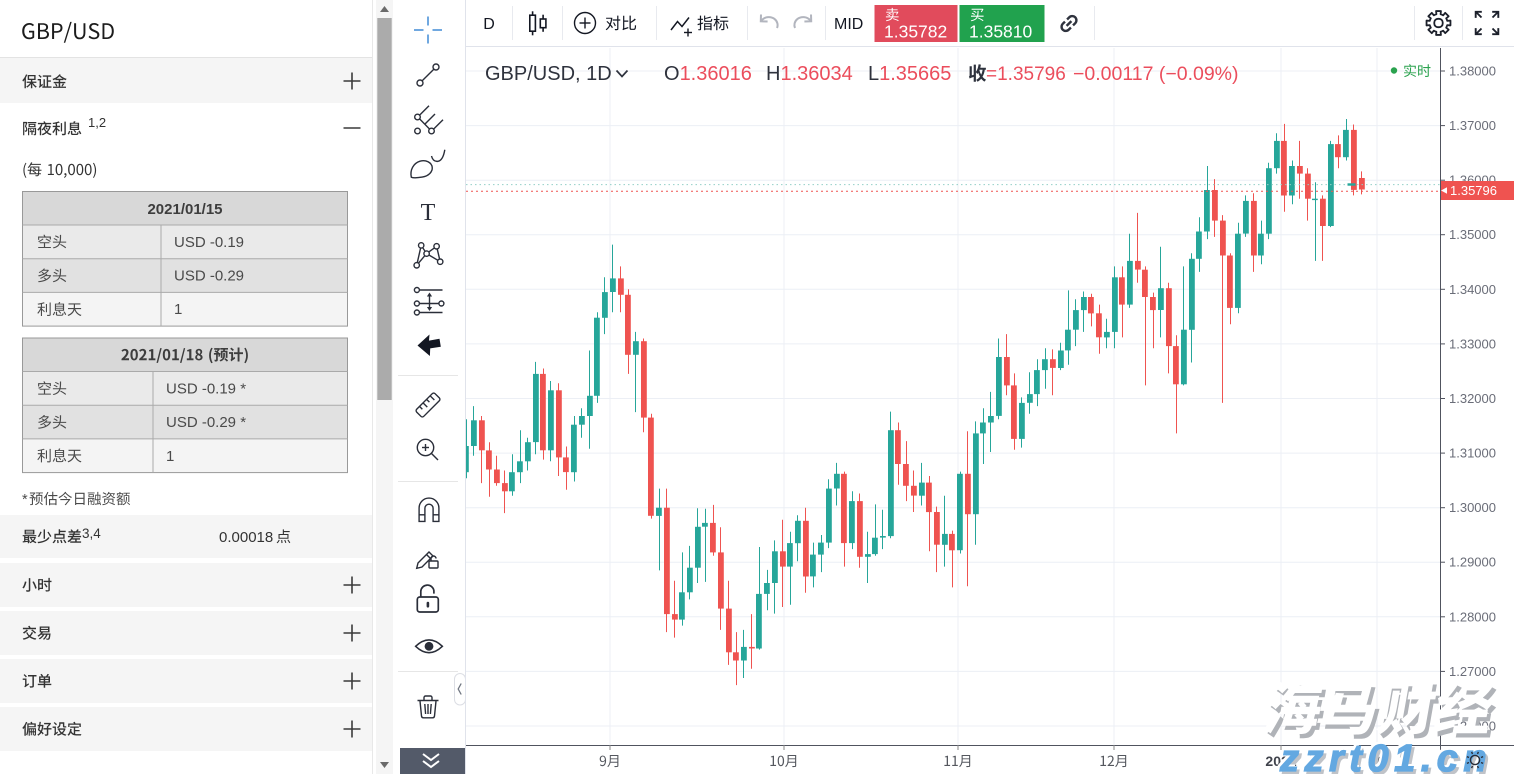 The height and width of the screenshot is (774, 1514). I want to click on svg-text: 1.32000, so click(1472, 398).